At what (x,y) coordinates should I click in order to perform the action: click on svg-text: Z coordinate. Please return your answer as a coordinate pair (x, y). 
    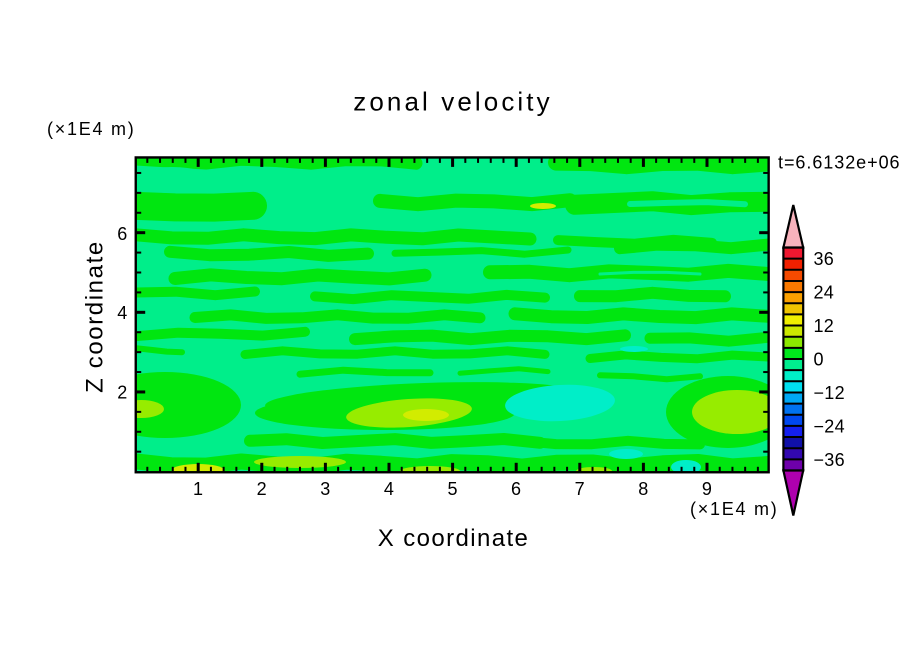
    Looking at the image, I should click on (95, 316).